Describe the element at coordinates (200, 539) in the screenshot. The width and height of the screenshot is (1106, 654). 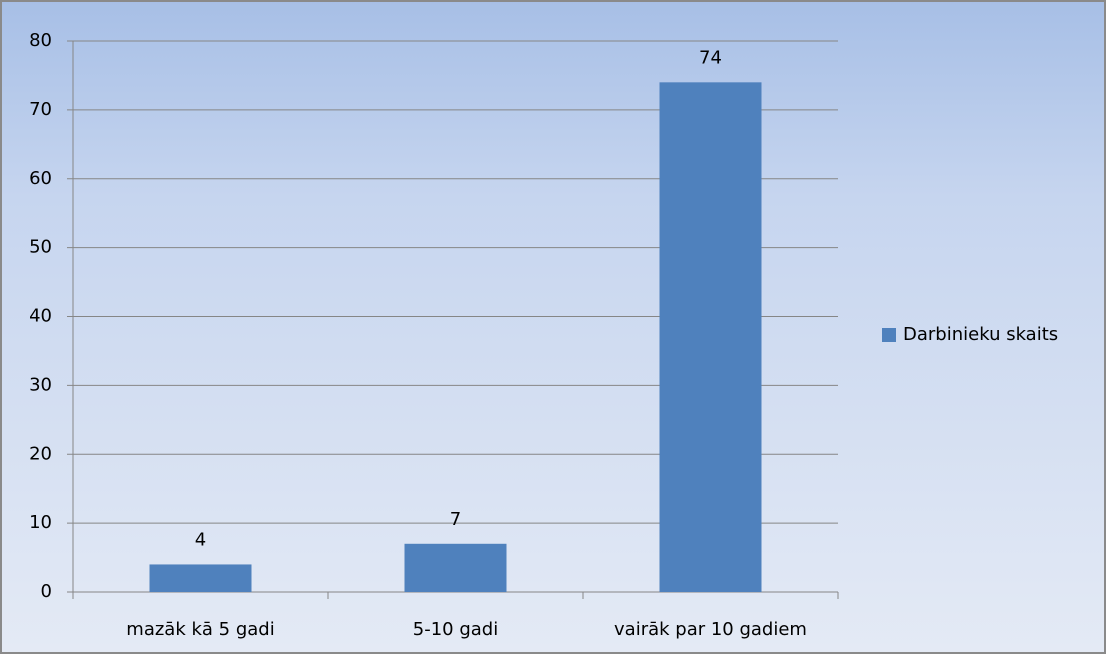
I see `data-label: 4` at that location.